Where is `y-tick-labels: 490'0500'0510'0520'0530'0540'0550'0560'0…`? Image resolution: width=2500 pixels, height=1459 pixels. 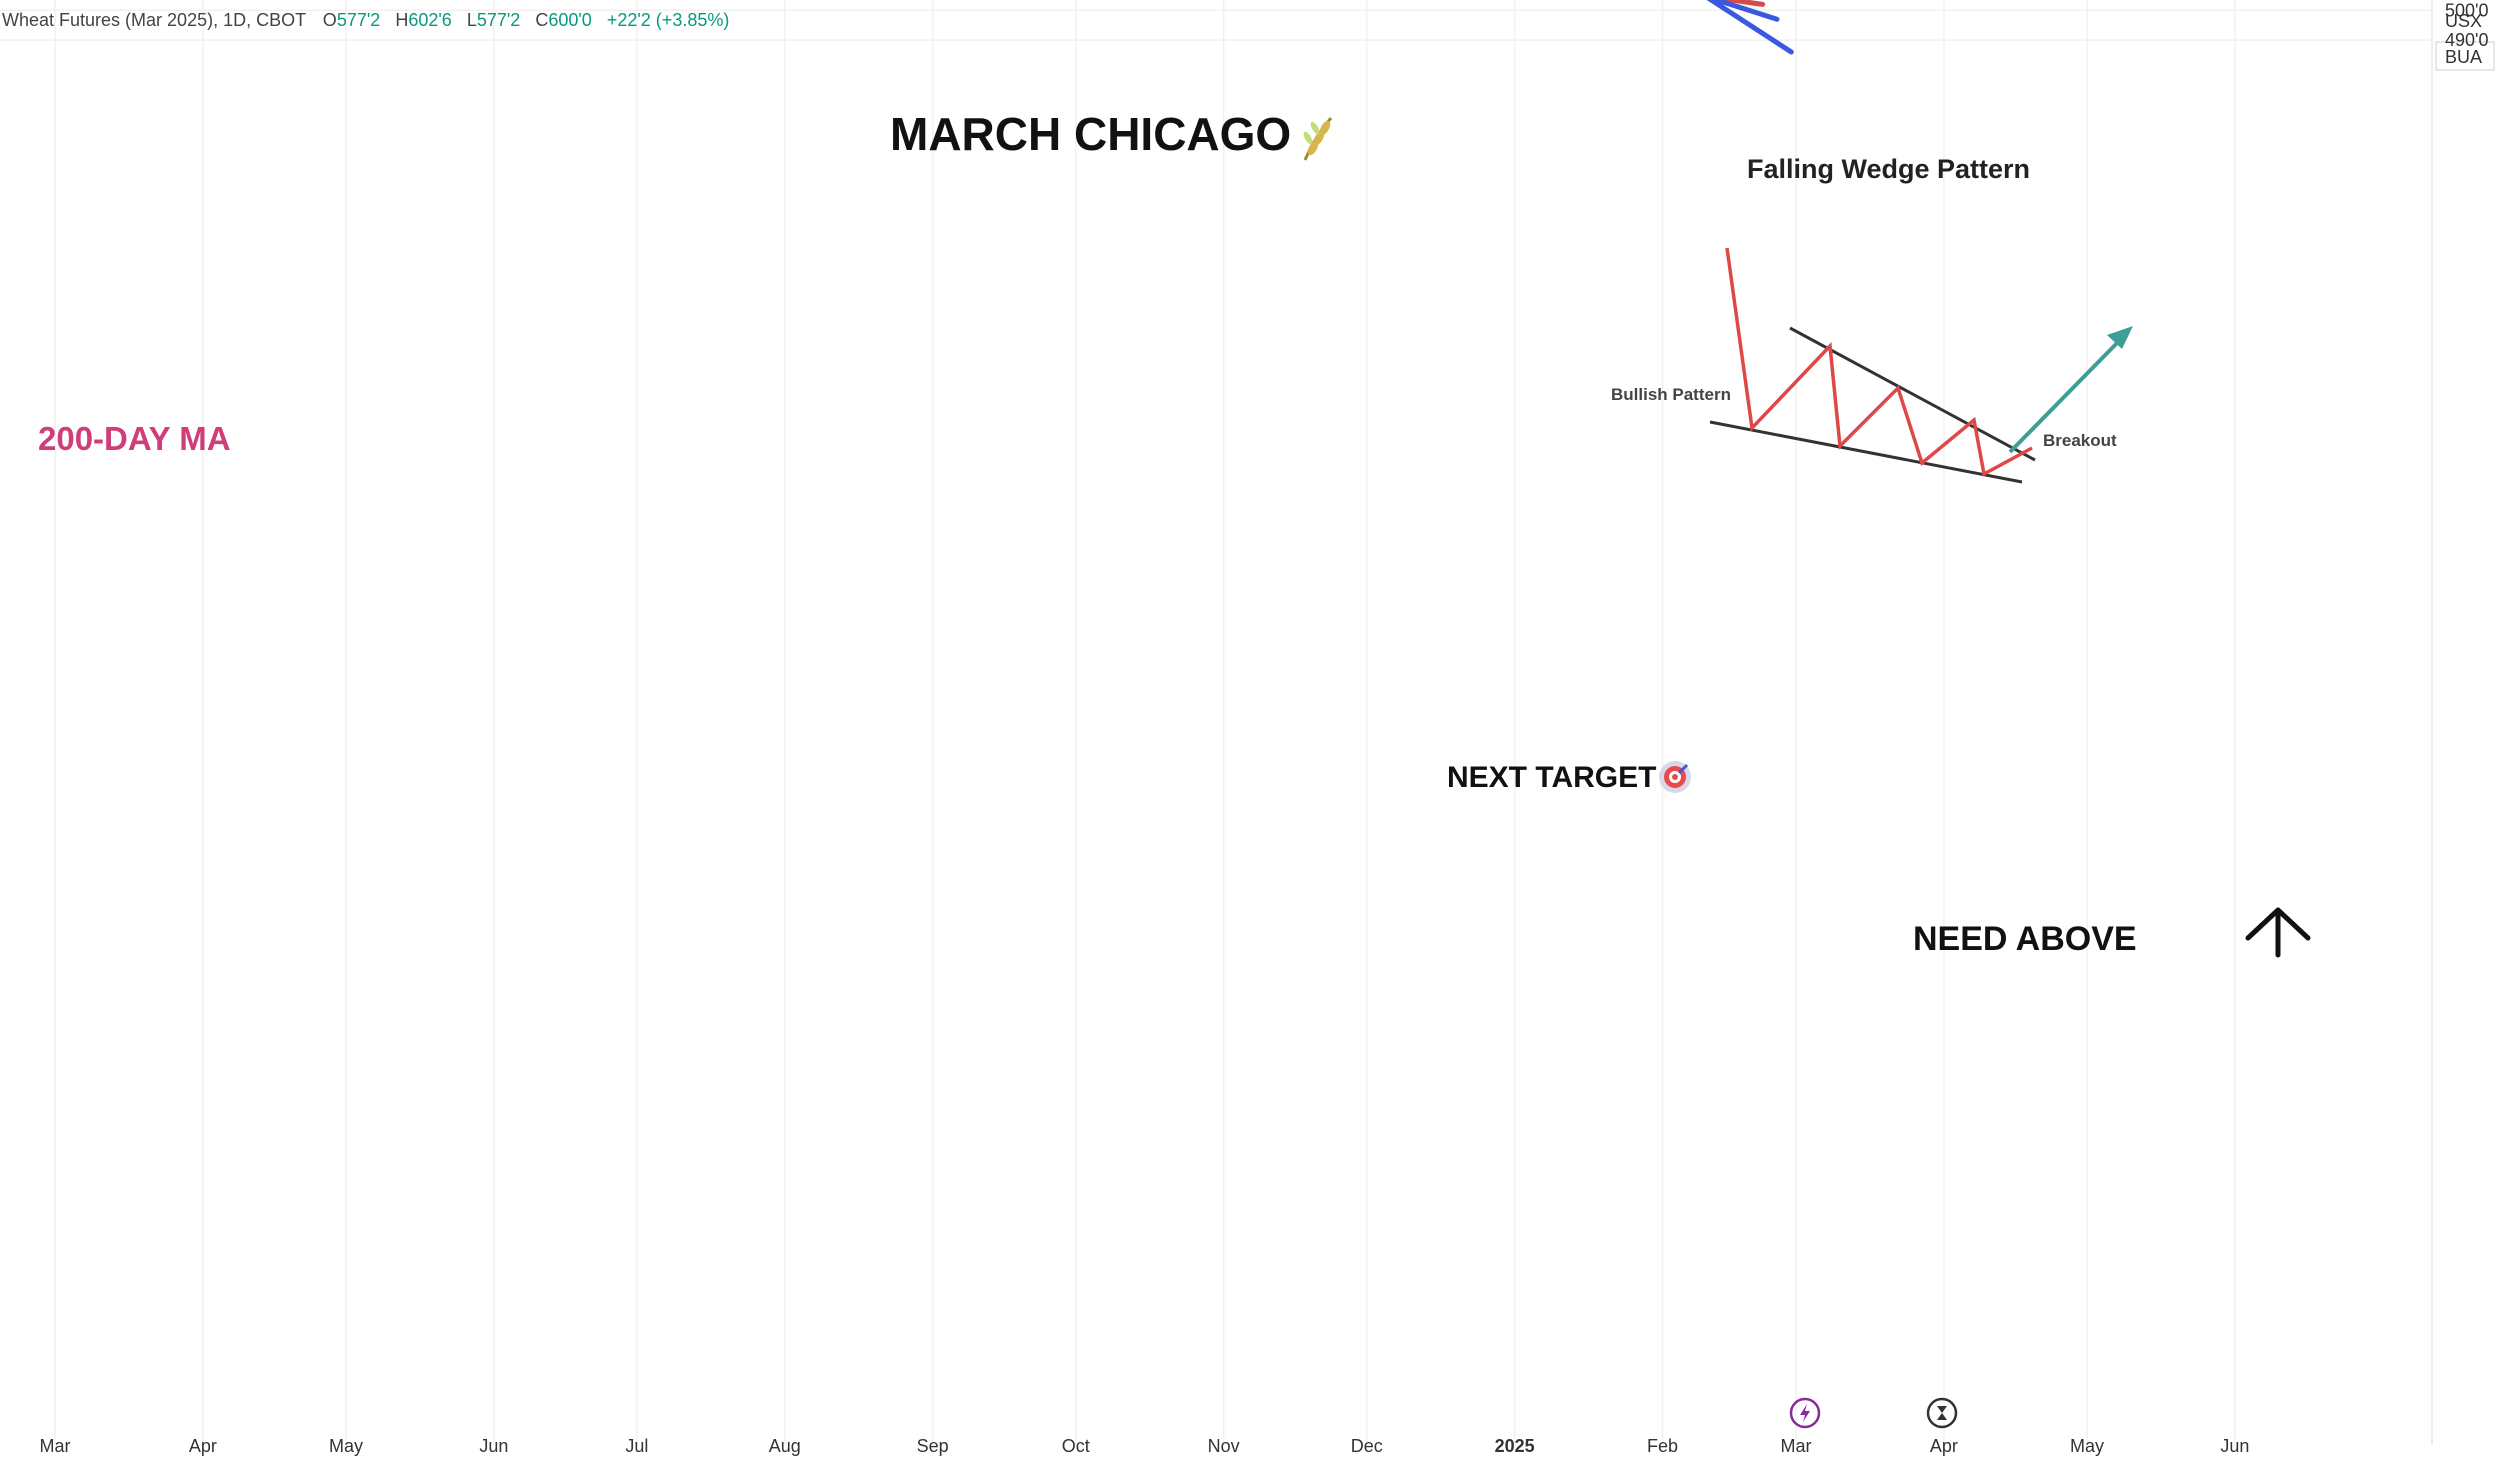 y-tick-labels: 490'0500'0510'0520'0530'0540'0550'0560'0… is located at coordinates (2466, 25).